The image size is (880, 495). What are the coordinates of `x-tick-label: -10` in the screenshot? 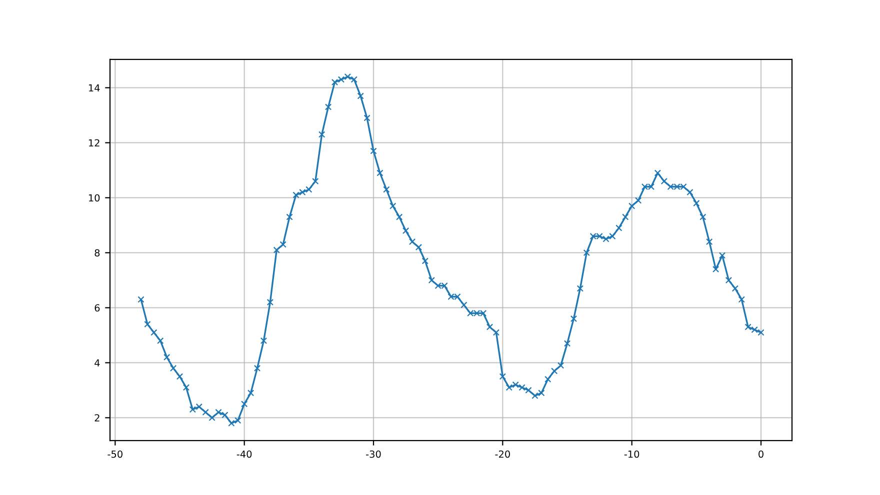 It's located at (632, 454).